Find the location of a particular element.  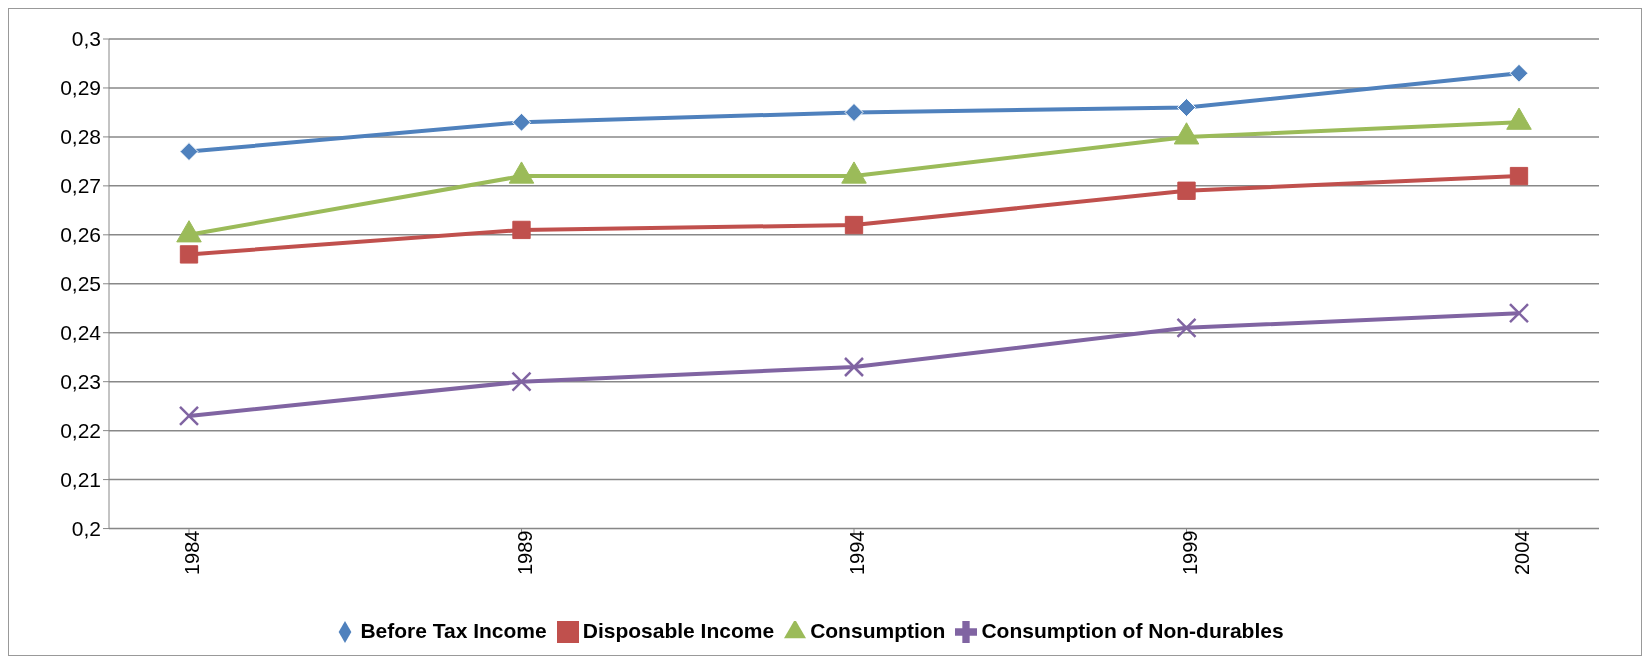

y-tick-label: 0,28 is located at coordinates (80, 137).